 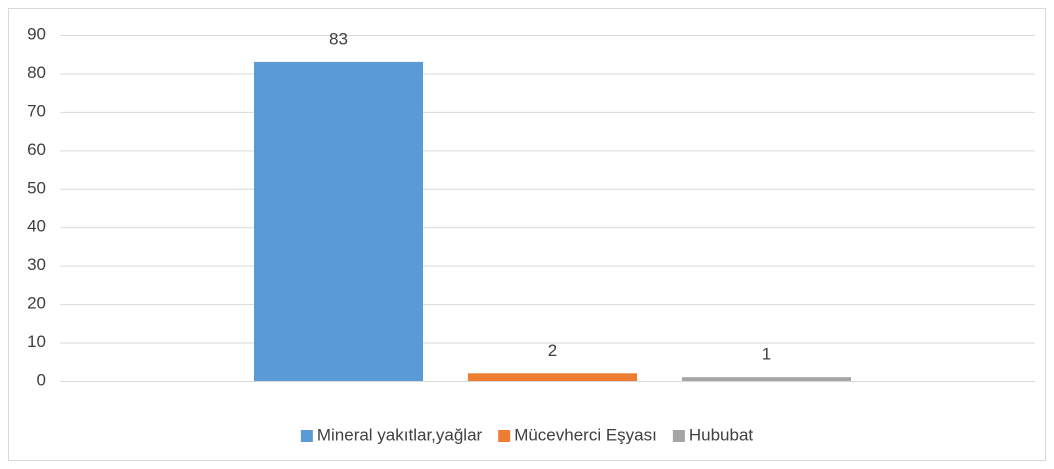 I want to click on data-label: 83, so click(x=338, y=38).